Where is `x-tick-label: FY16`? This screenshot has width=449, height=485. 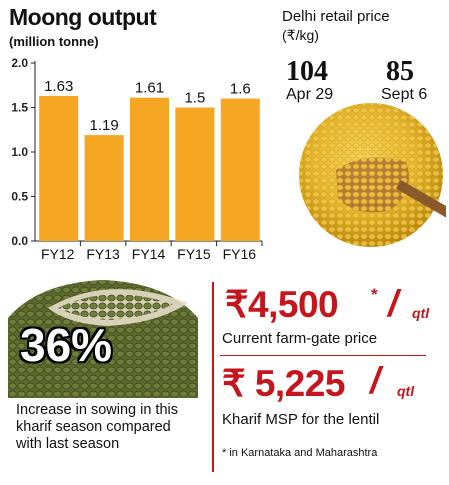 x-tick-label: FY16 is located at coordinates (240, 254).